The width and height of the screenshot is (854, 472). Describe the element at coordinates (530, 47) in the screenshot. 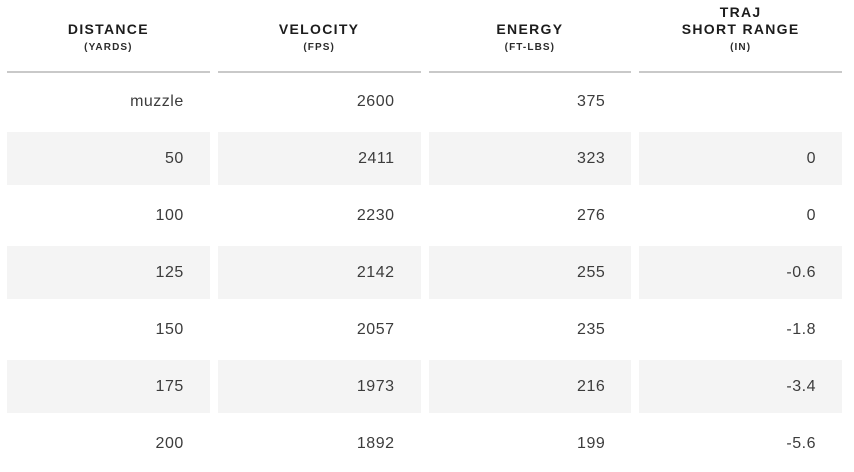

I see `column-header-unit: (FT-LBS)` at that location.